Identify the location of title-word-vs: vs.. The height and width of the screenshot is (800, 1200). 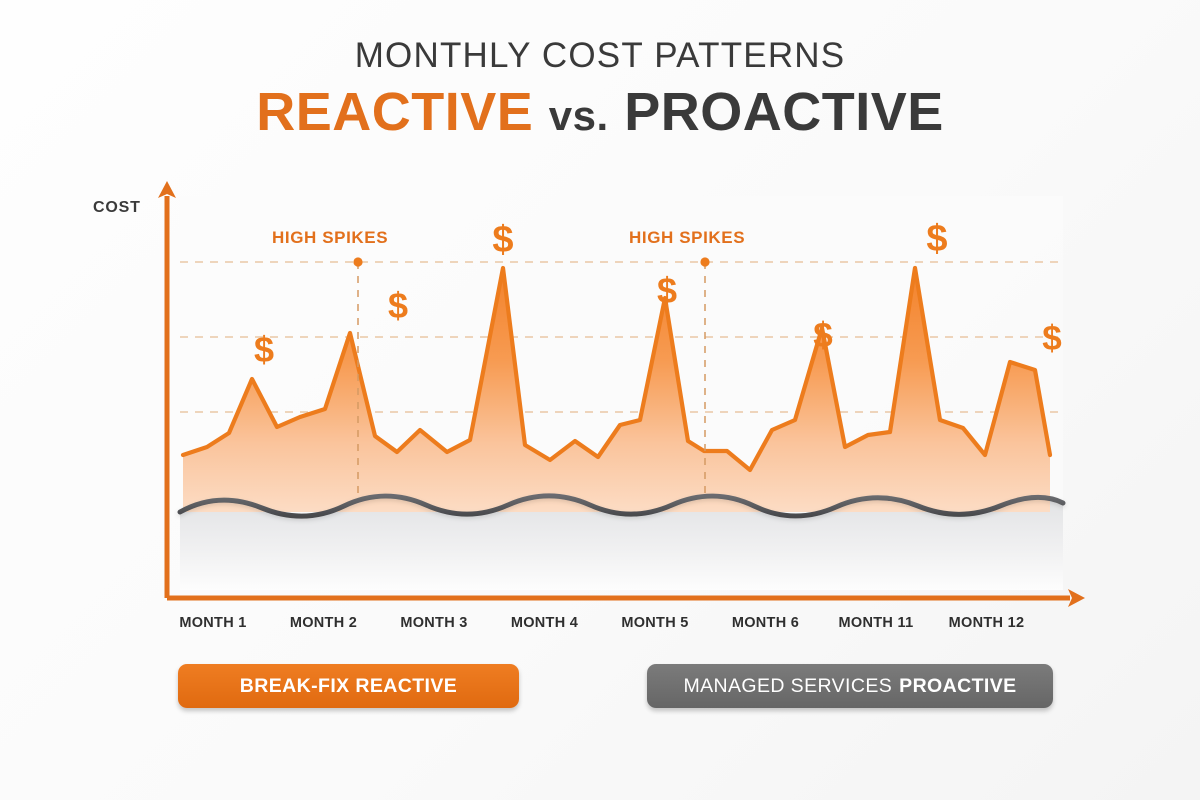
(578, 115).